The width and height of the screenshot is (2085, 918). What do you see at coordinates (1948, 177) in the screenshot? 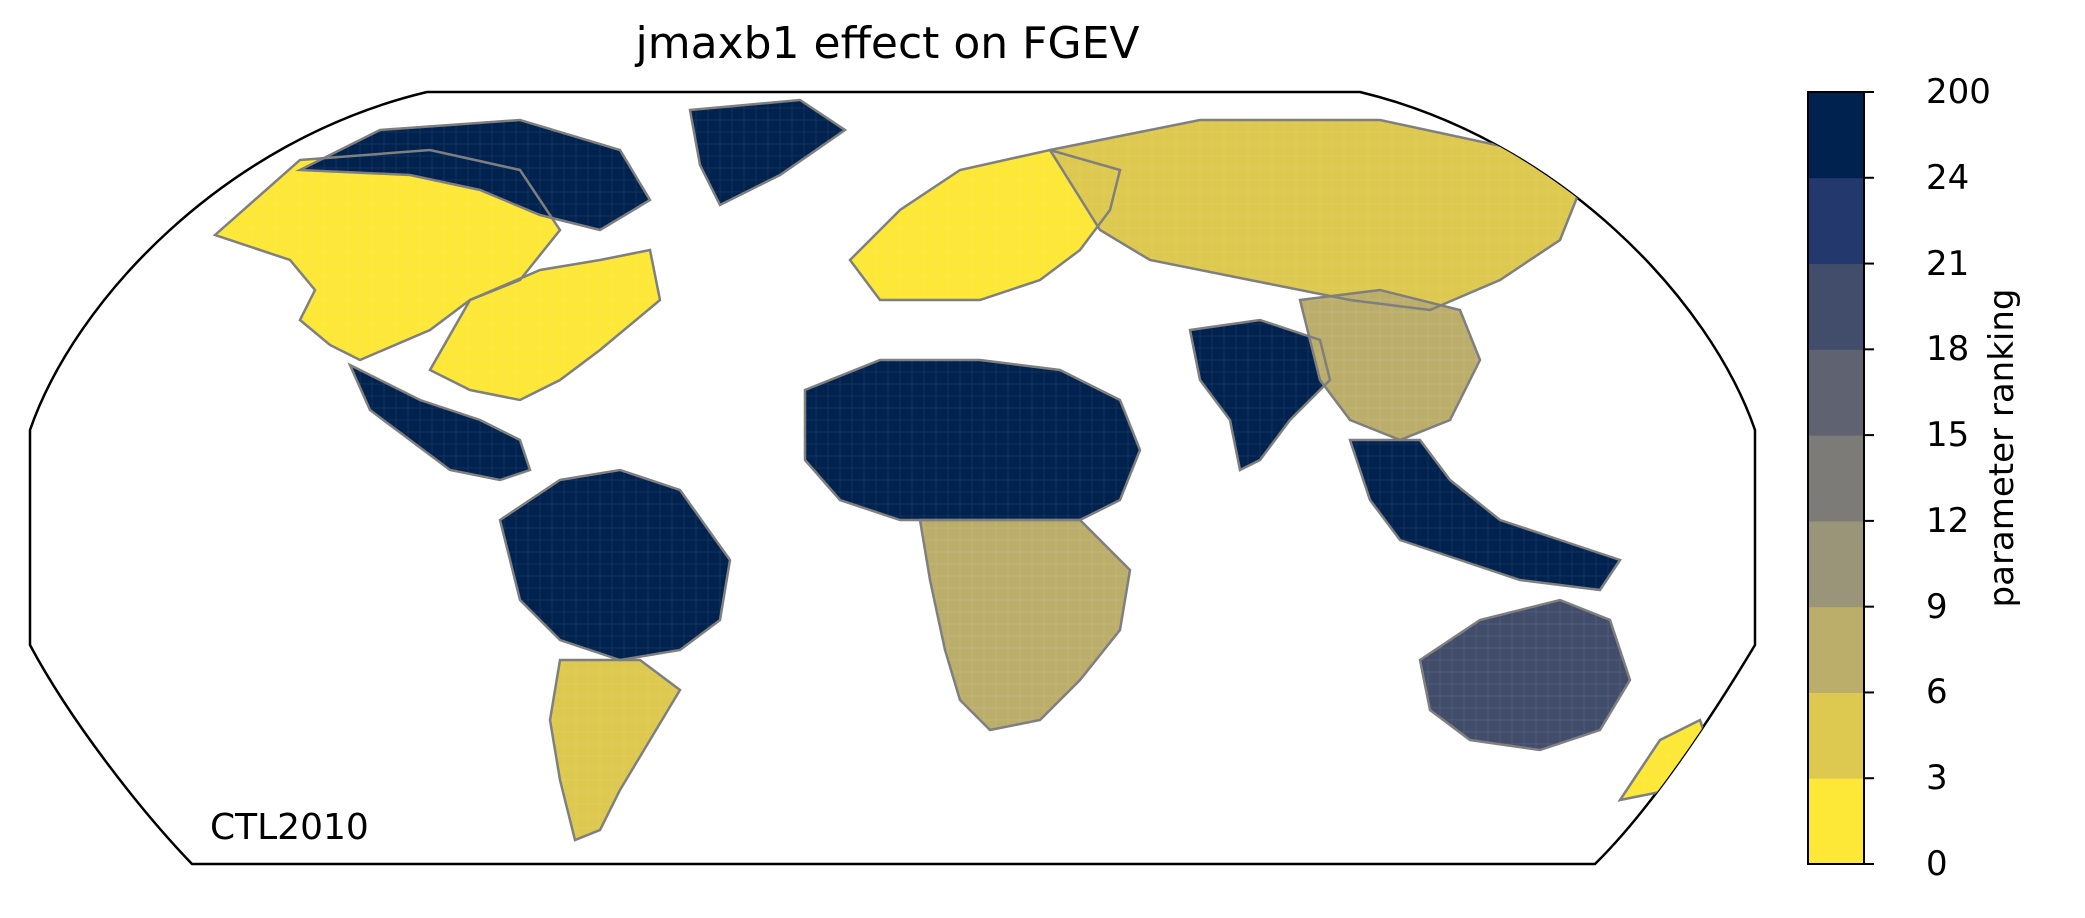
I see `colorbar-tick-label: 24` at bounding box center [1948, 177].